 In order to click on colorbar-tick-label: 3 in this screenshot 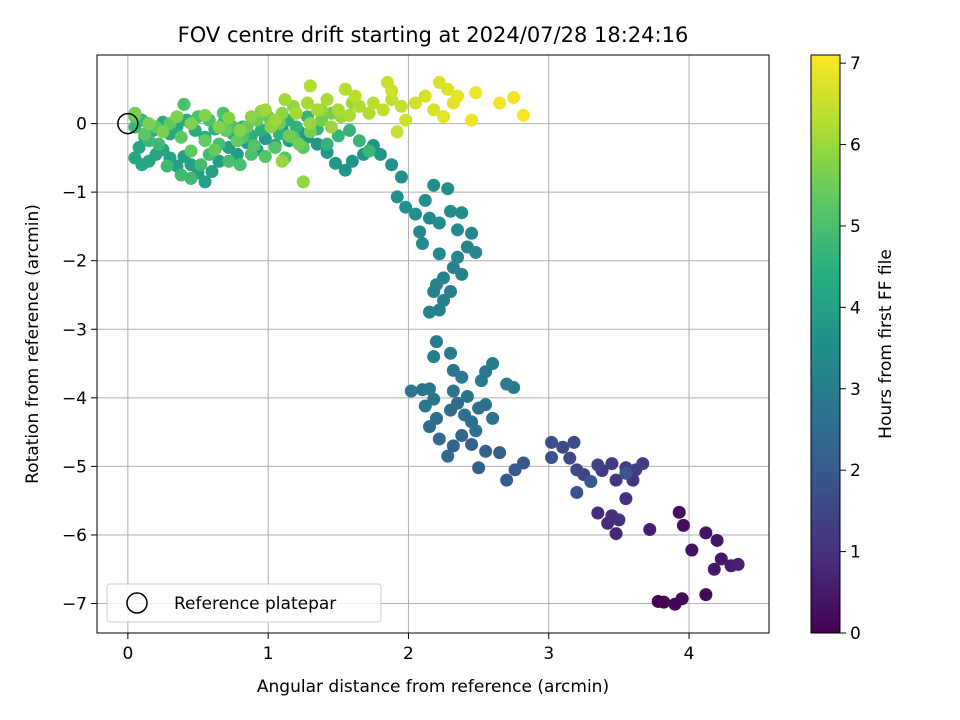, I will do `click(855, 390)`.